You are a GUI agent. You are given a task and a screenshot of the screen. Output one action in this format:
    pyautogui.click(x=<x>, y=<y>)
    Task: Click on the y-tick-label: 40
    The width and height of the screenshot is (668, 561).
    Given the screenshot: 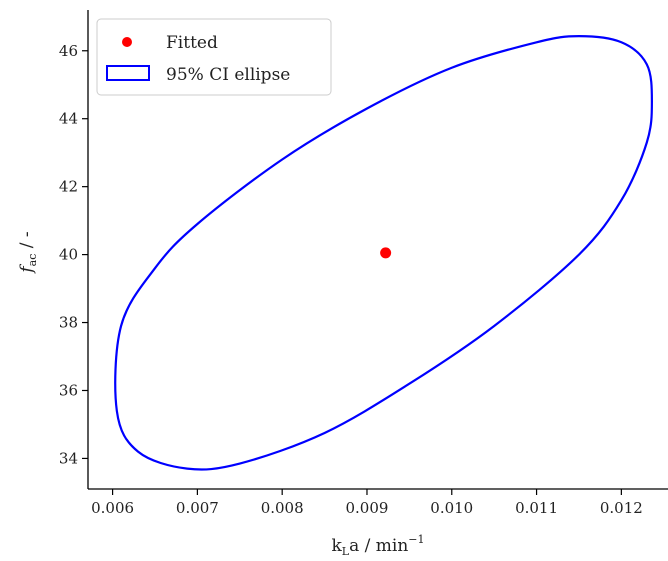 What is the action you would take?
    pyautogui.click(x=68, y=255)
    